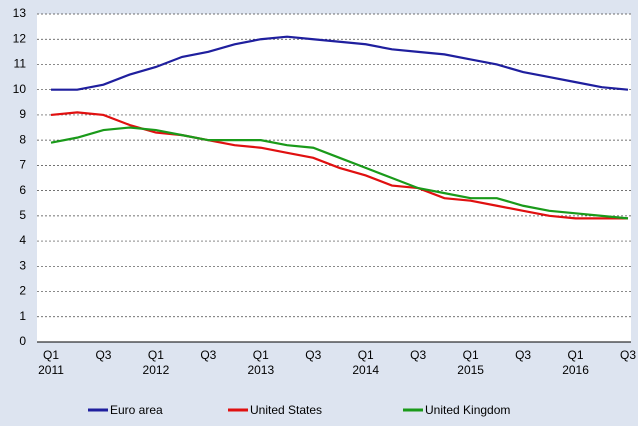  I want to click on x-tick-label: 2012, so click(156, 370).